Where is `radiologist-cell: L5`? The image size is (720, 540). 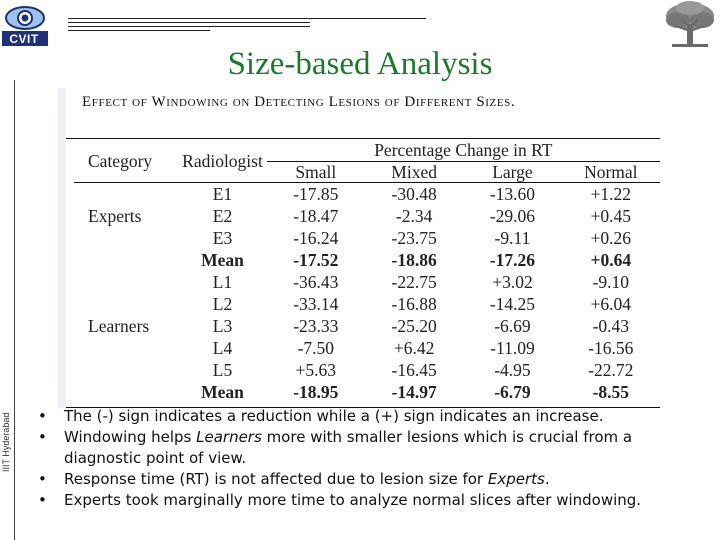
radiologist-cell: L5 is located at coordinates (222, 370).